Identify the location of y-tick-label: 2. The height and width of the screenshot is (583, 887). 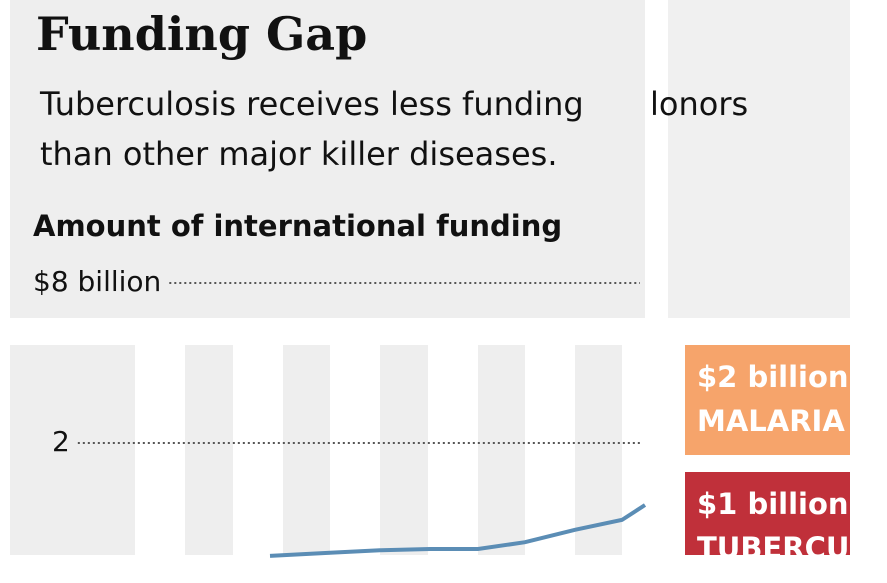
(61, 441).